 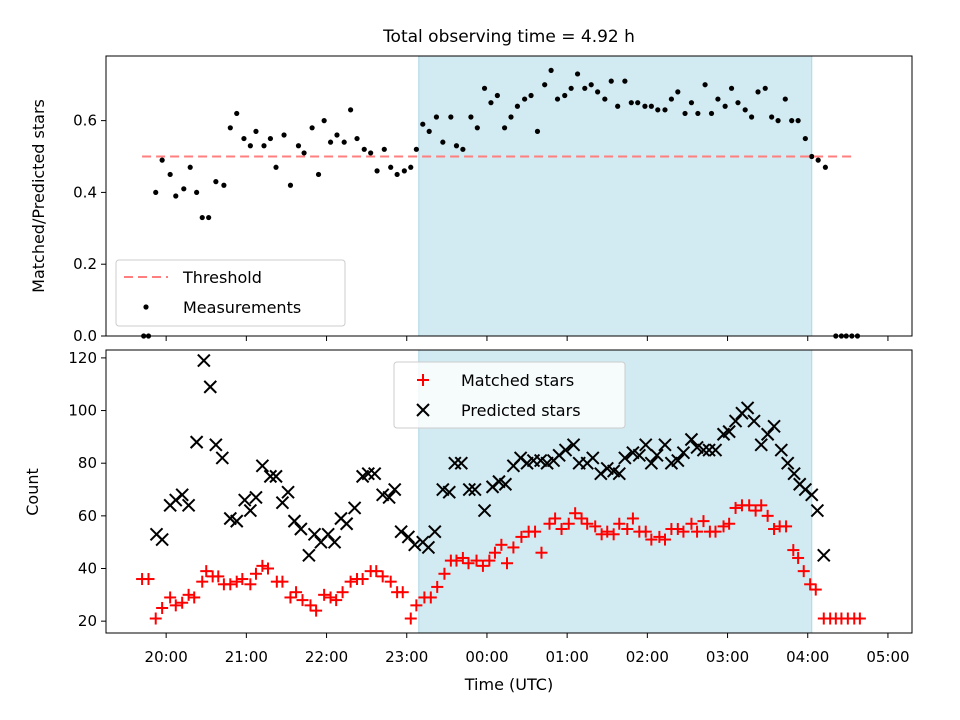 What do you see at coordinates (85, 192) in the screenshot?
I see `top-y-tick-label: 0.4` at bounding box center [85, 192].